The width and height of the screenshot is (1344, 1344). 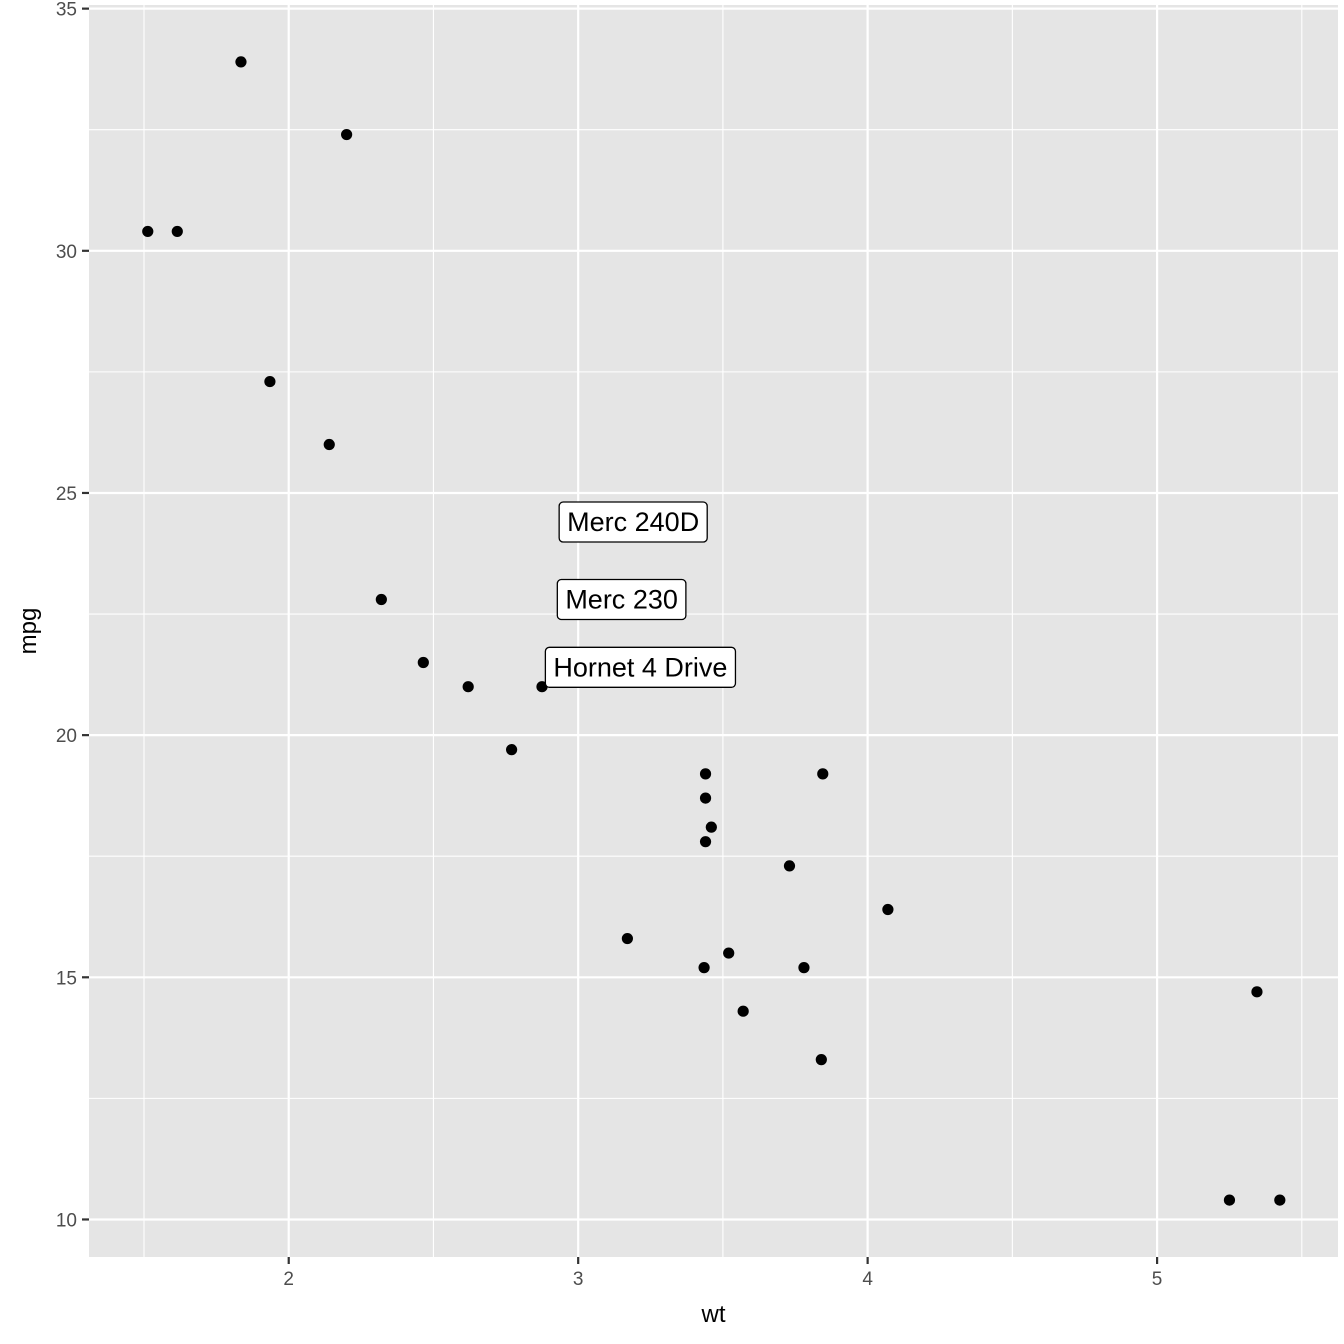 I want to click on point-label-text: Hornet 4 Drive, so click(x=640, y=667).